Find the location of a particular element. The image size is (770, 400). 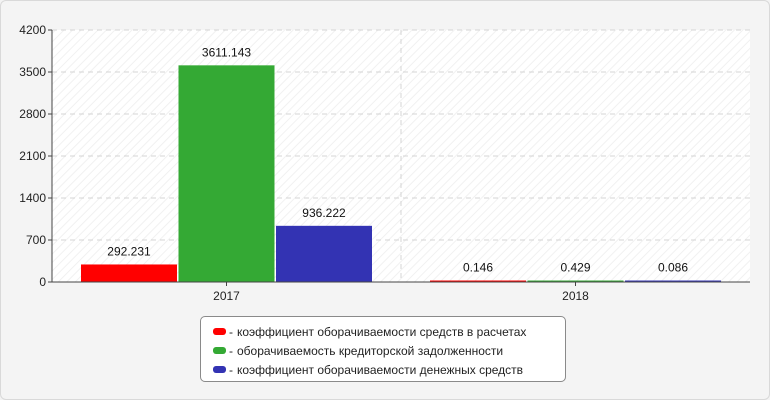

data-label: 0.086 is located at coordinates (673, 268).